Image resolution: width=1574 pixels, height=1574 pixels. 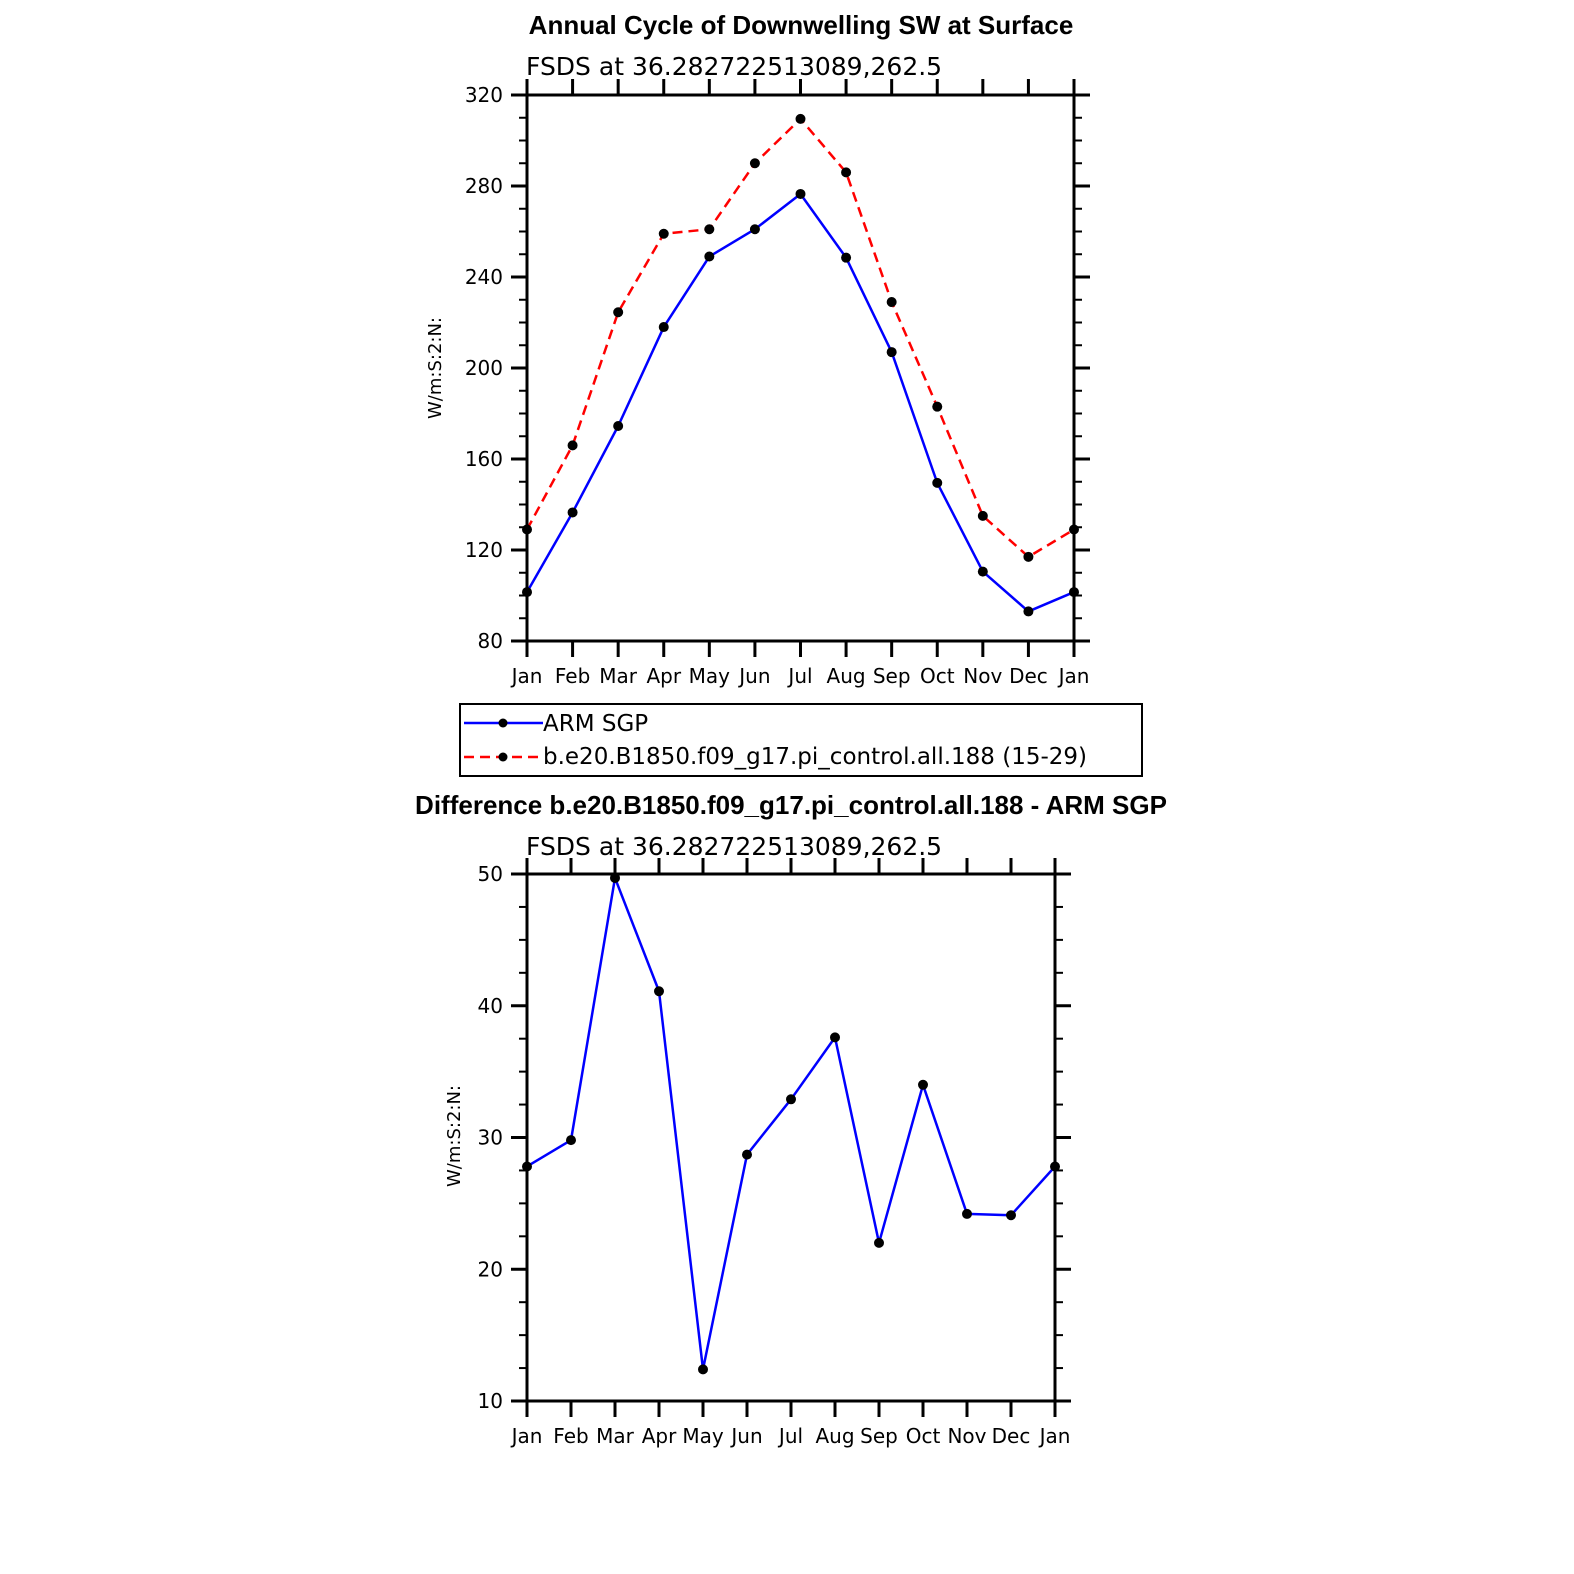 What do you see at coordinates (490, 641) in the screenshot?
I see `y-tick-label: 80` at bounding box center [490, 641].